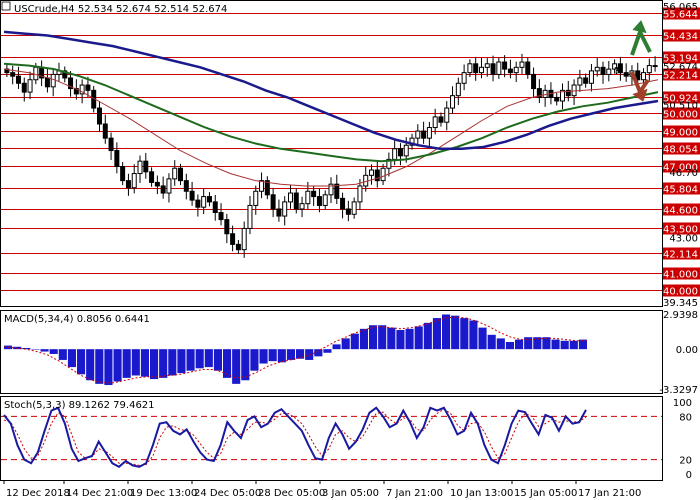  Describe the element at coordinates (639, 27) in the screenshot. I see `arrow-up-head-icon` at that location.